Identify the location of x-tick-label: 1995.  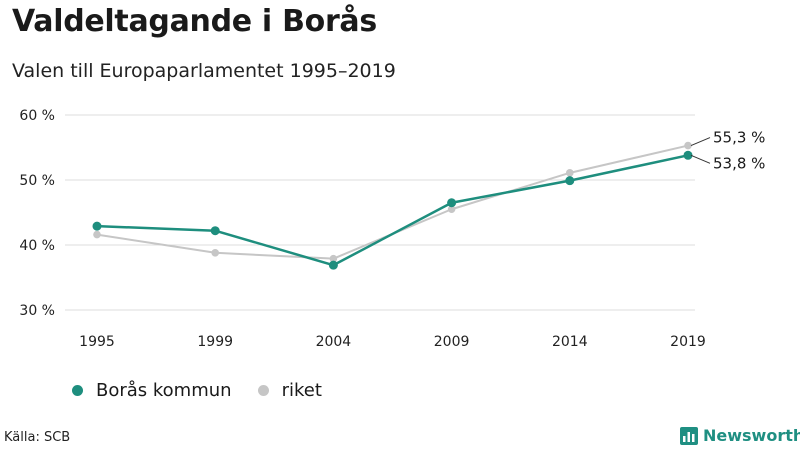
(97, 342).